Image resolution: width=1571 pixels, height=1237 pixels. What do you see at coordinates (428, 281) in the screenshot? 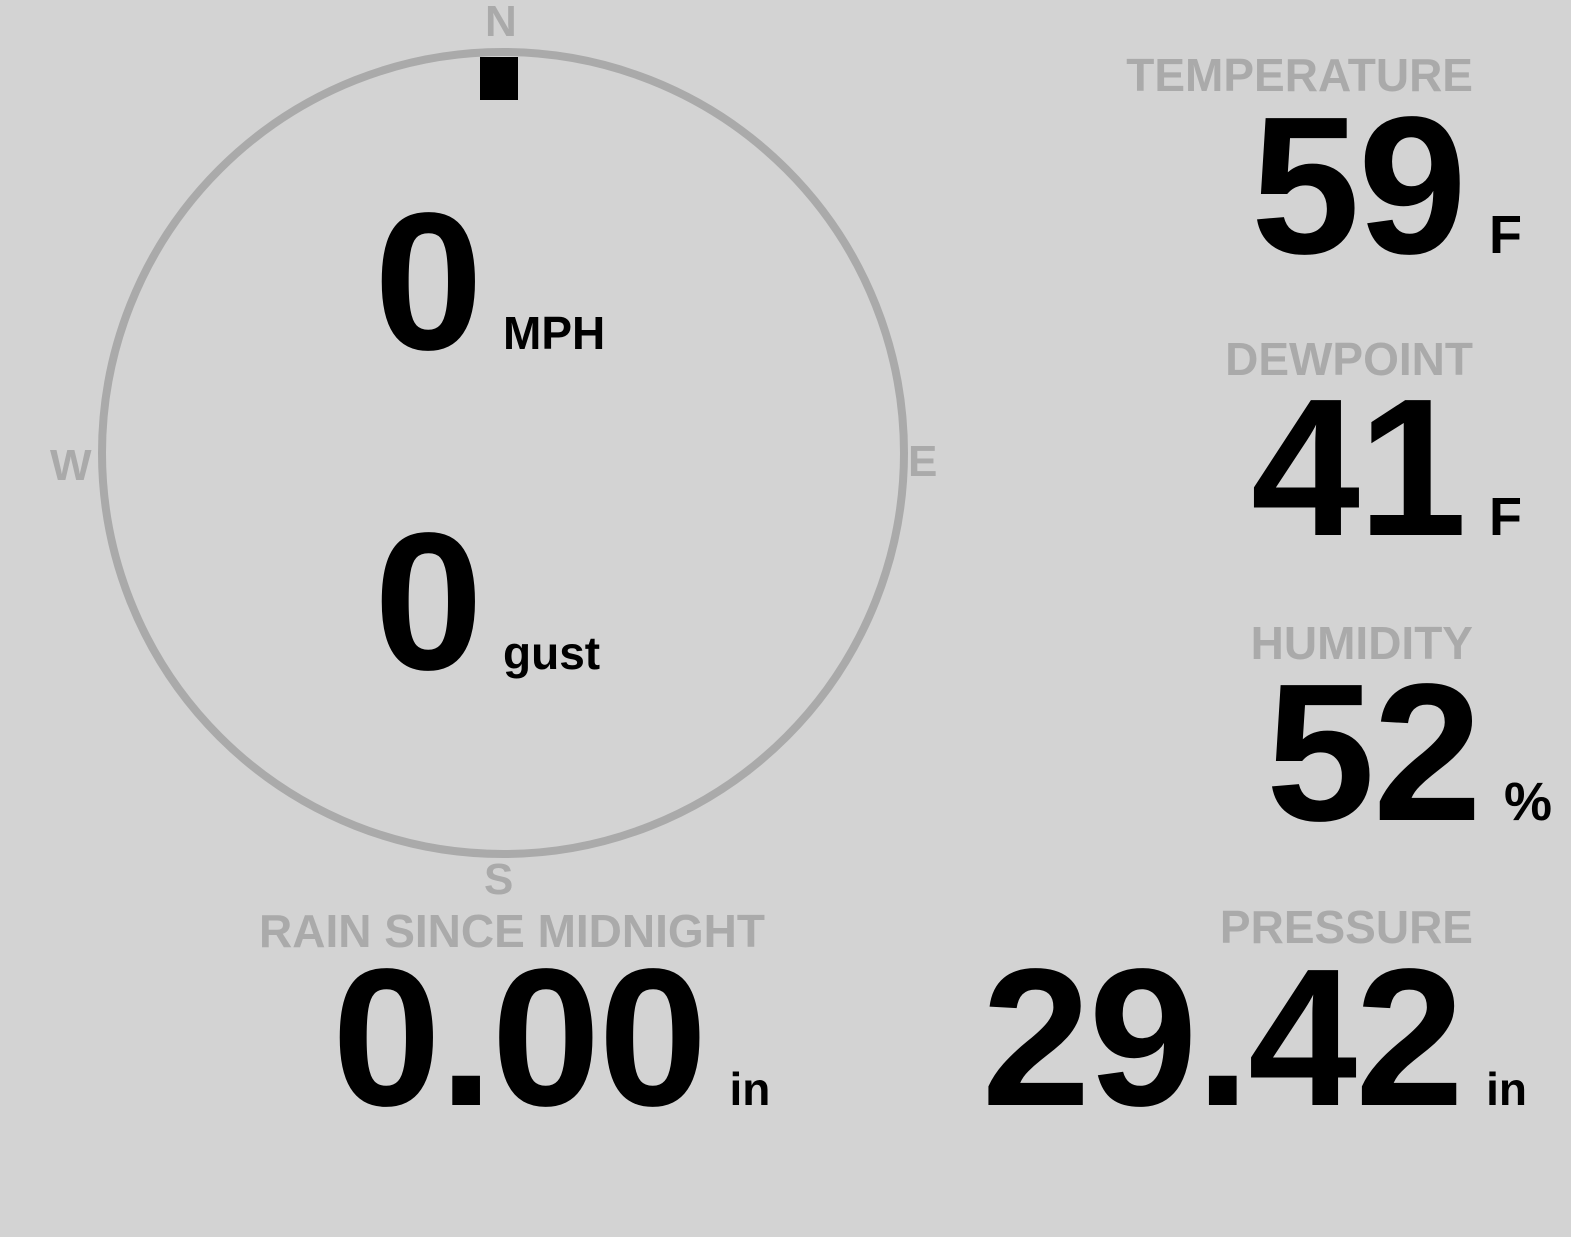
I see `wind-speed-value: 0` at bounding box center [428, 281].